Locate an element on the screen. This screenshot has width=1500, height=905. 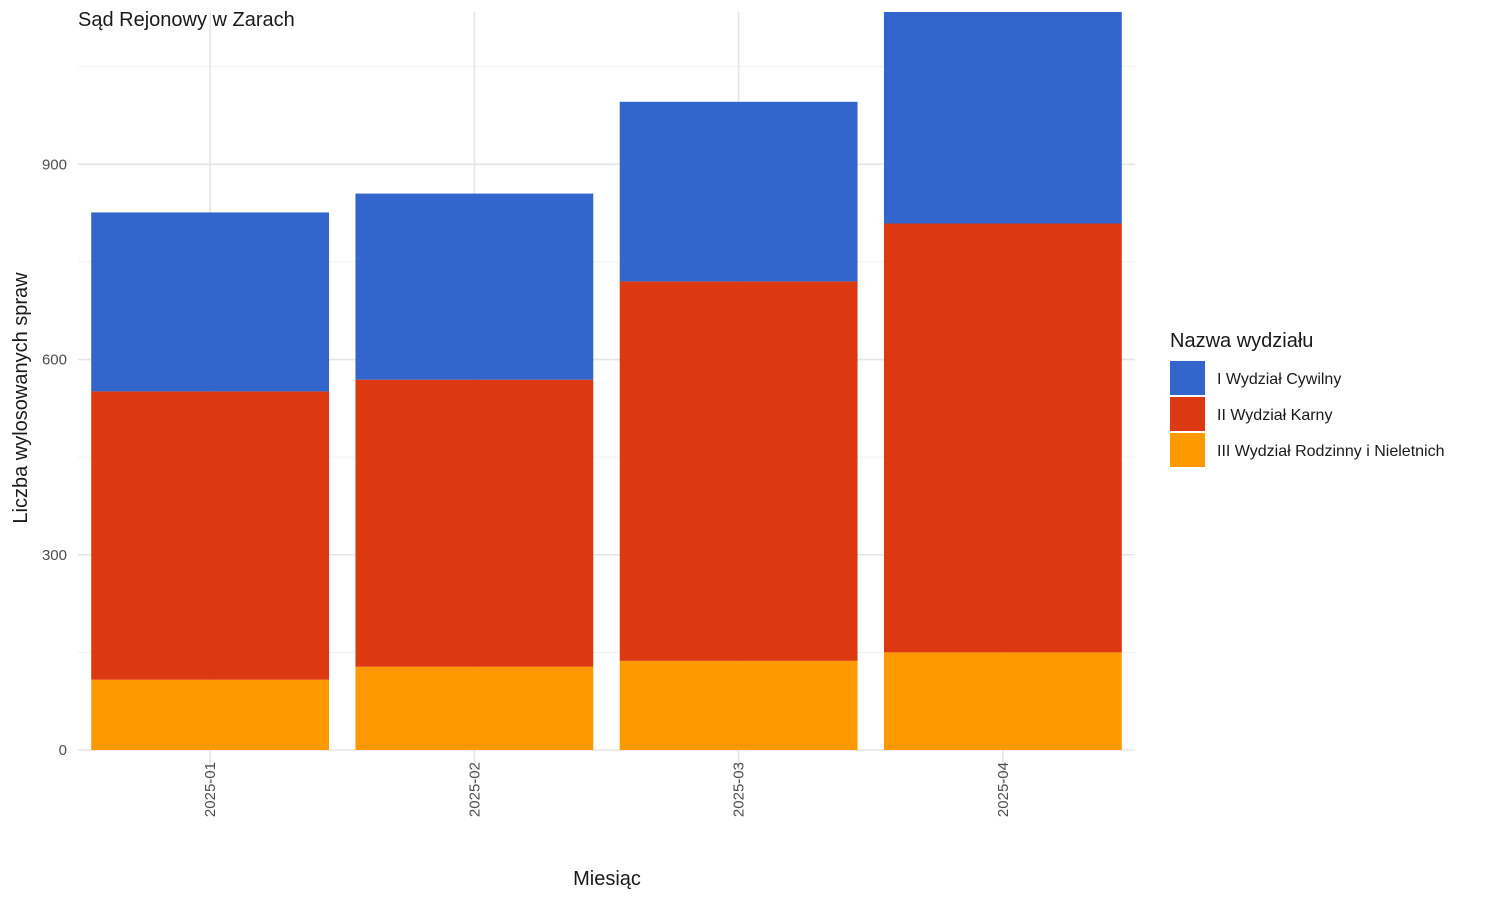
x-tick-label: 2025-03 is located at coordinates (739, 789).